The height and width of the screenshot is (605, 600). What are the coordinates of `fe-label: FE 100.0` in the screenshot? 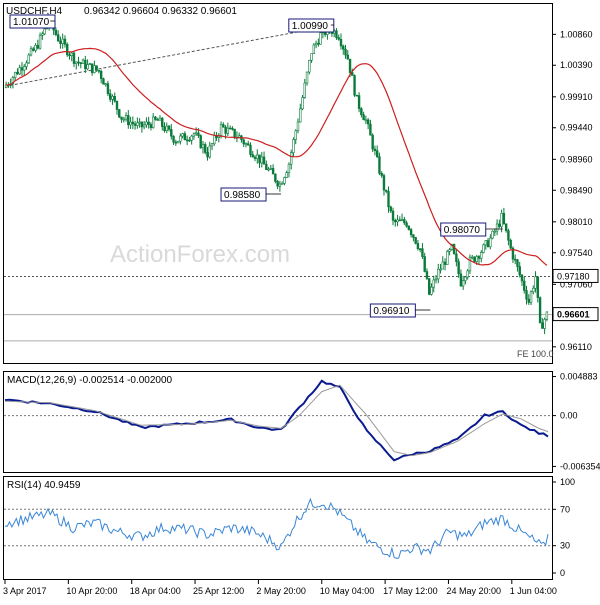 It's located at (535, 354).